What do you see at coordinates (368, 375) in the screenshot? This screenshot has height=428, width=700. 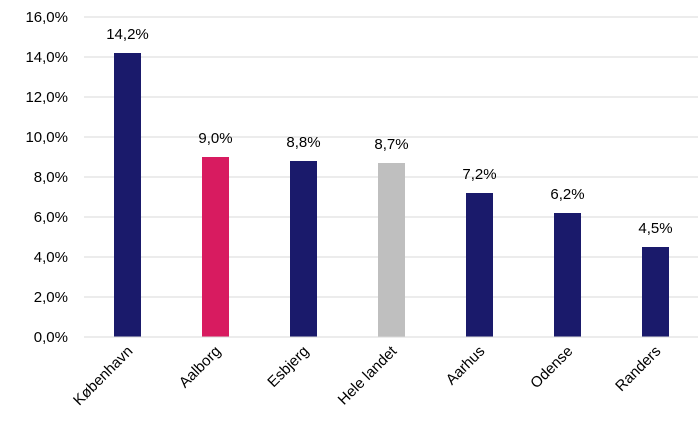 I see `x-tick-label: Hele landet` at bounding box center [368, 375].